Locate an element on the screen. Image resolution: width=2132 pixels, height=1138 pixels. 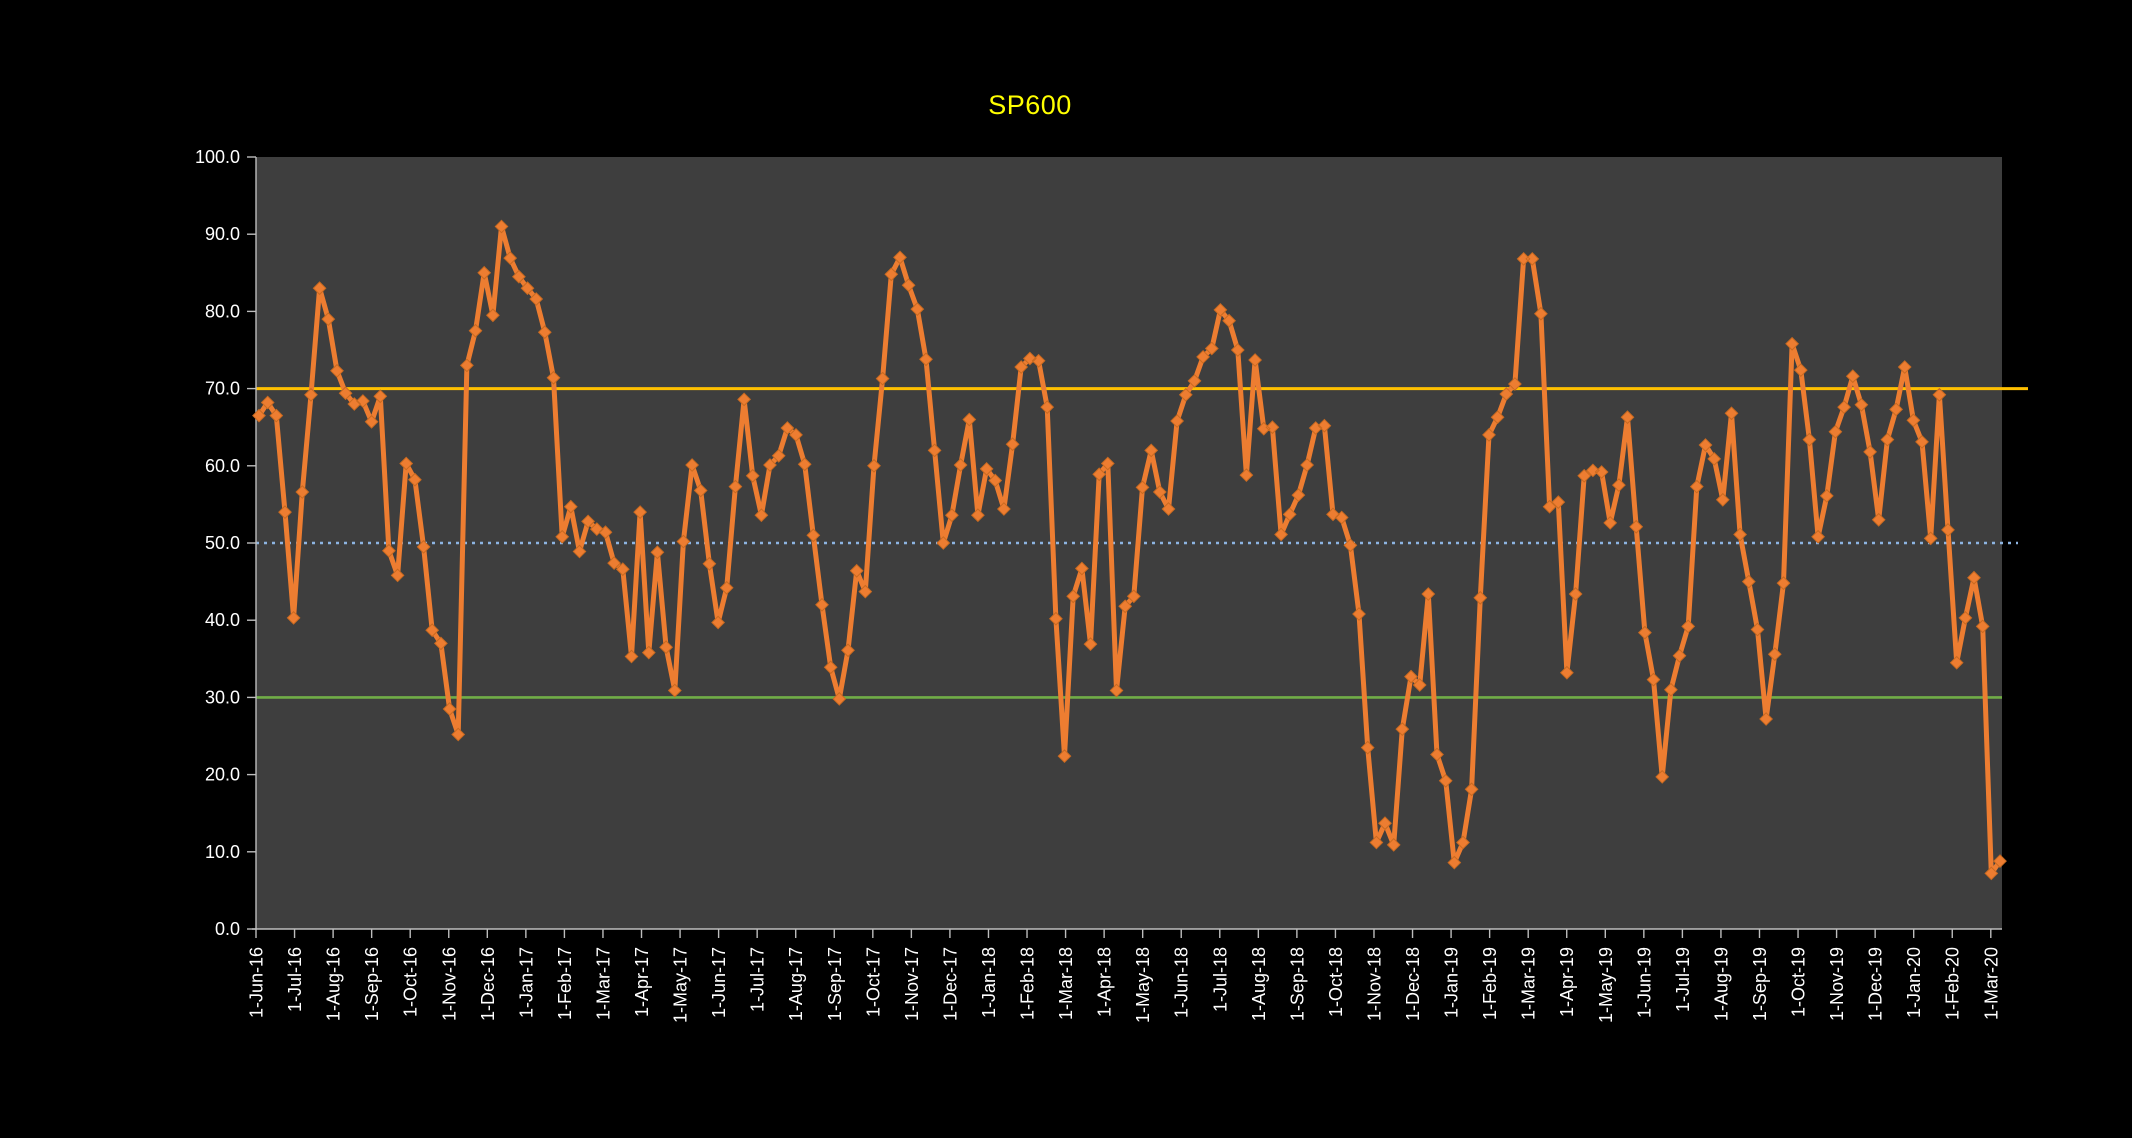
y-axis-label: 10.0 is located at coordinates (222, 852).